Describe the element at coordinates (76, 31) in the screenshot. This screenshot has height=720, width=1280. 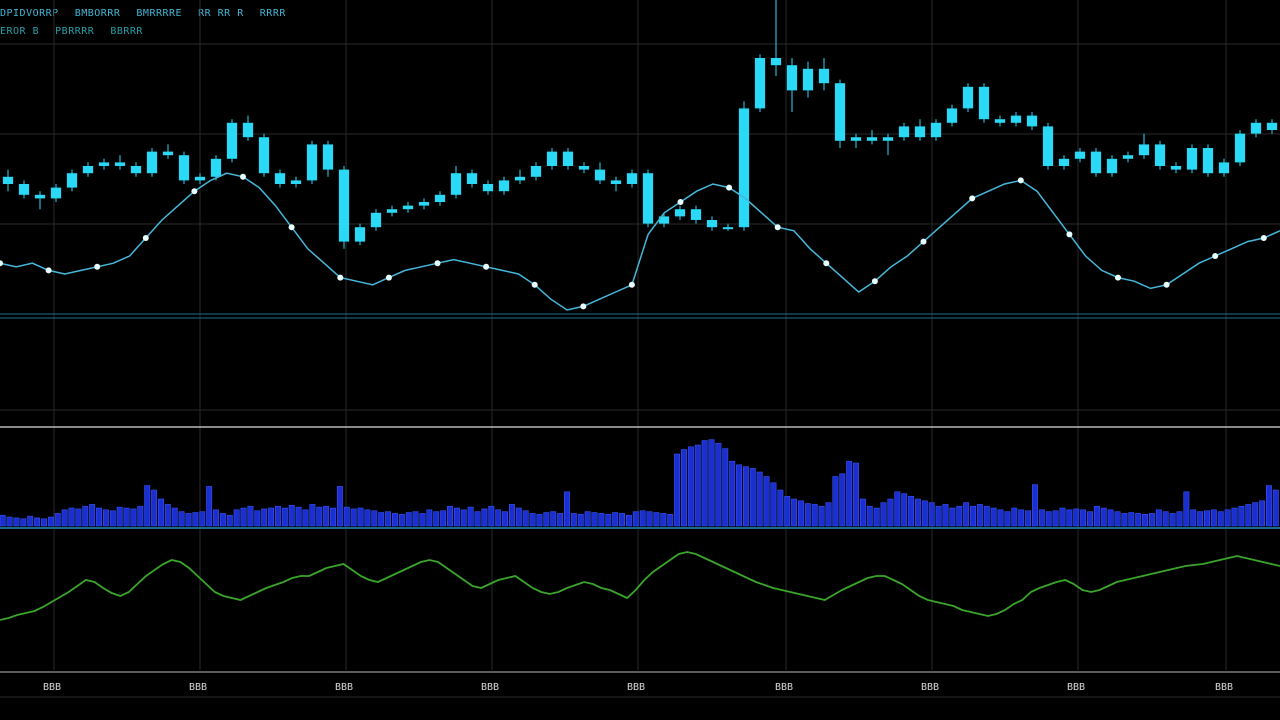
I see `chart-header-row-2: EROR B PBRRRR BBRRR` at that location.